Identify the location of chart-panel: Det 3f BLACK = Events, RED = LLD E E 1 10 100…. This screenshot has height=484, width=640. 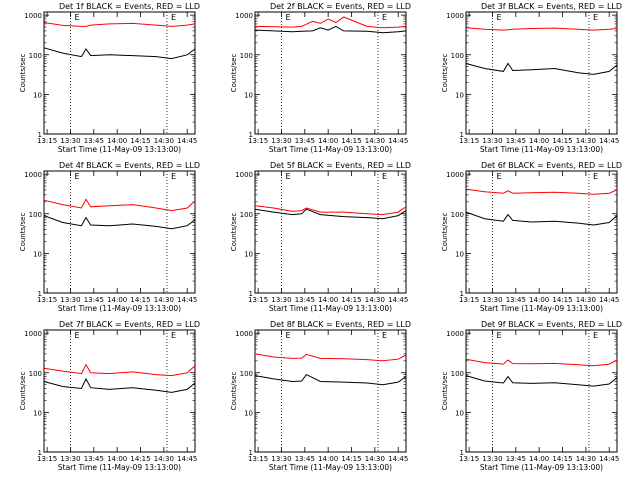
(531, 78).